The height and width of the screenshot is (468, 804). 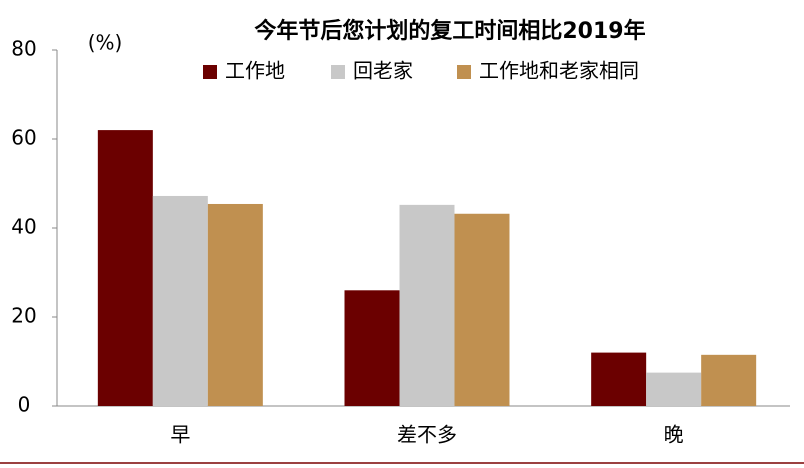 What do you see at coordinates (105, 43) in the screenshot?
I see `y-axis-label: (%)` at bounding box center [105, 43].